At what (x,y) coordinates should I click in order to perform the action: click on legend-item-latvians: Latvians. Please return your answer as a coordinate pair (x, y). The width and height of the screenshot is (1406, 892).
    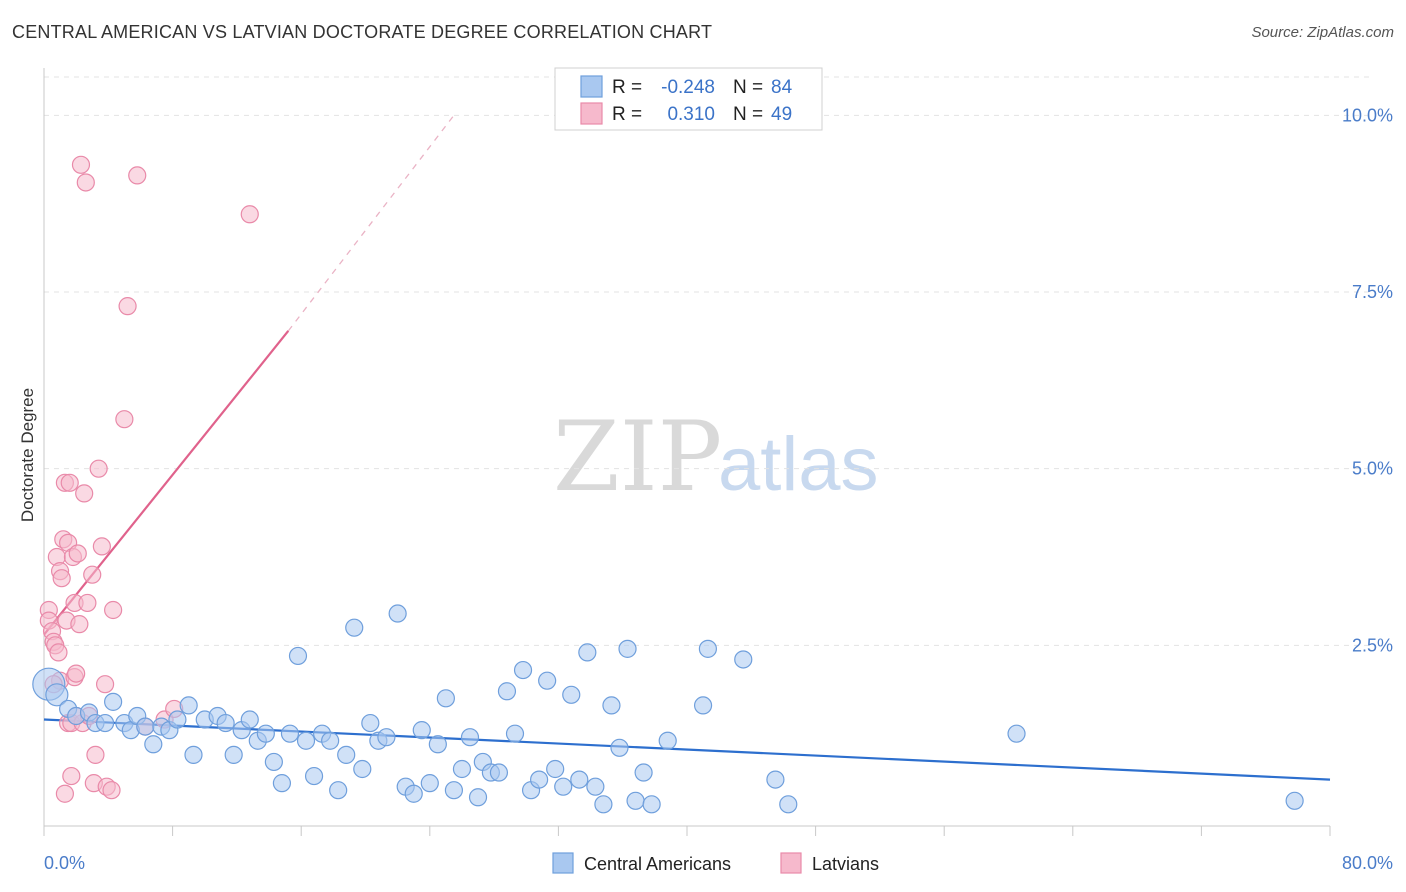
    Looking at the image, I should click on (845, 864).